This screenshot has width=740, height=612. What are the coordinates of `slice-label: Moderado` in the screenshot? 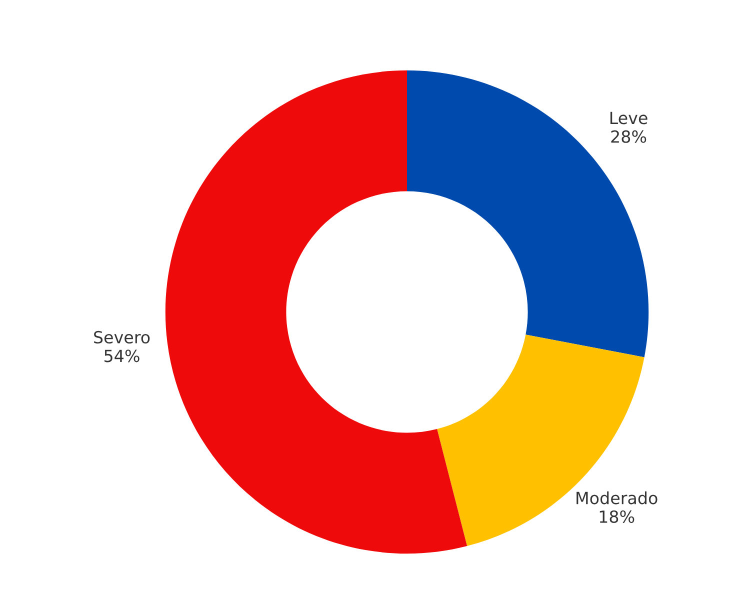 It's located at (617, 497).